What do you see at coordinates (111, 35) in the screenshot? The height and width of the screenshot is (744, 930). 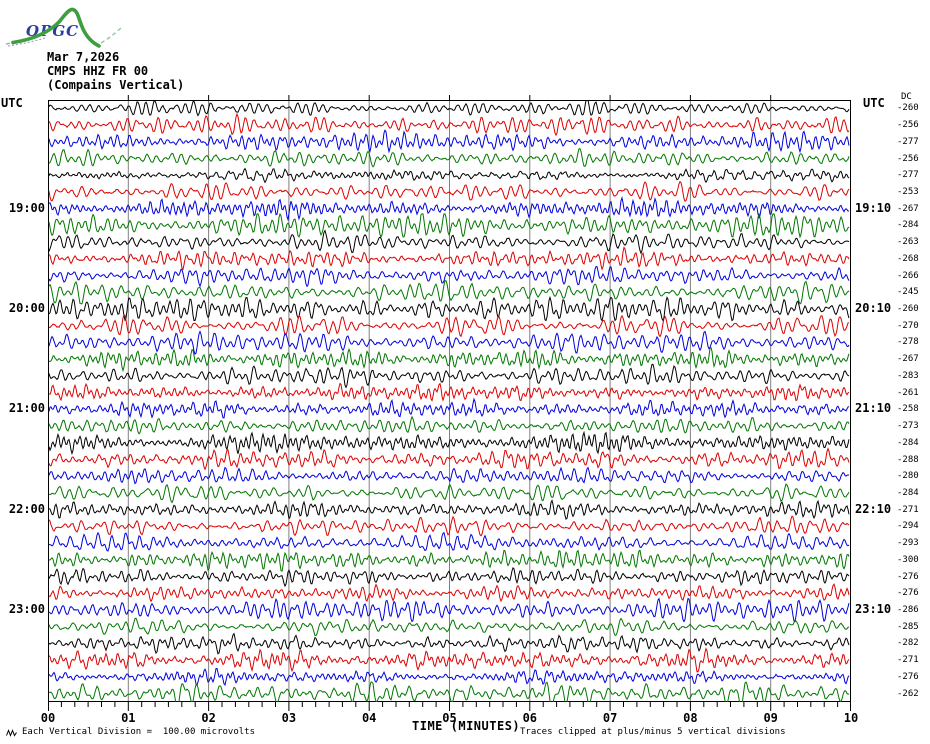 I see `logo-dash-right` at bounding box center [111, 35].